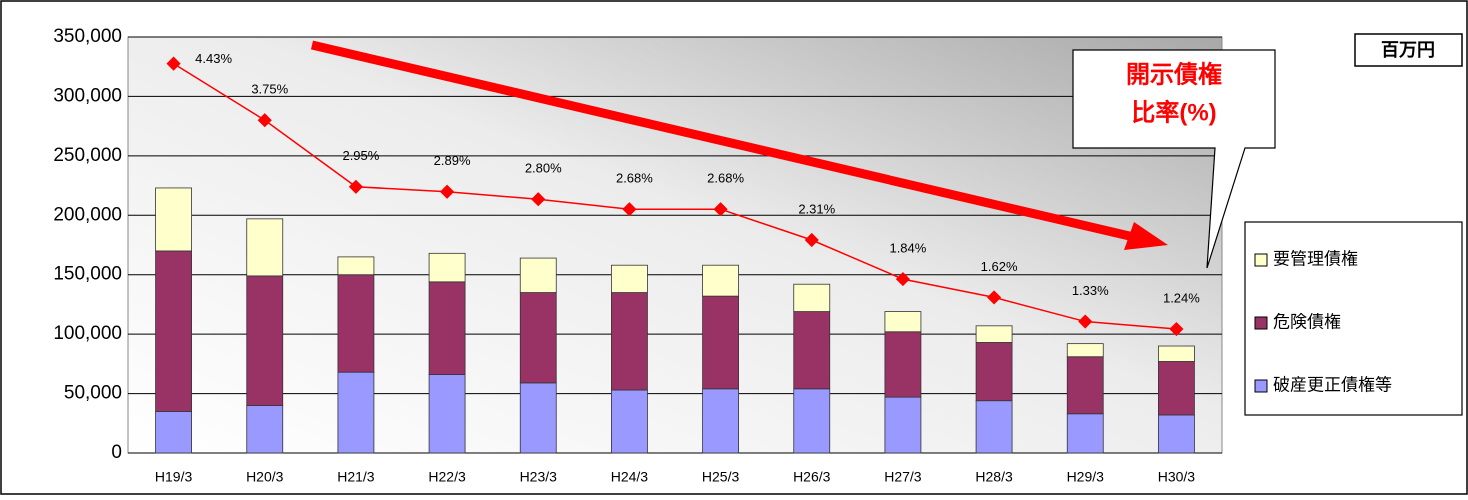  I want to click on unit-box, so click(1408, 50).